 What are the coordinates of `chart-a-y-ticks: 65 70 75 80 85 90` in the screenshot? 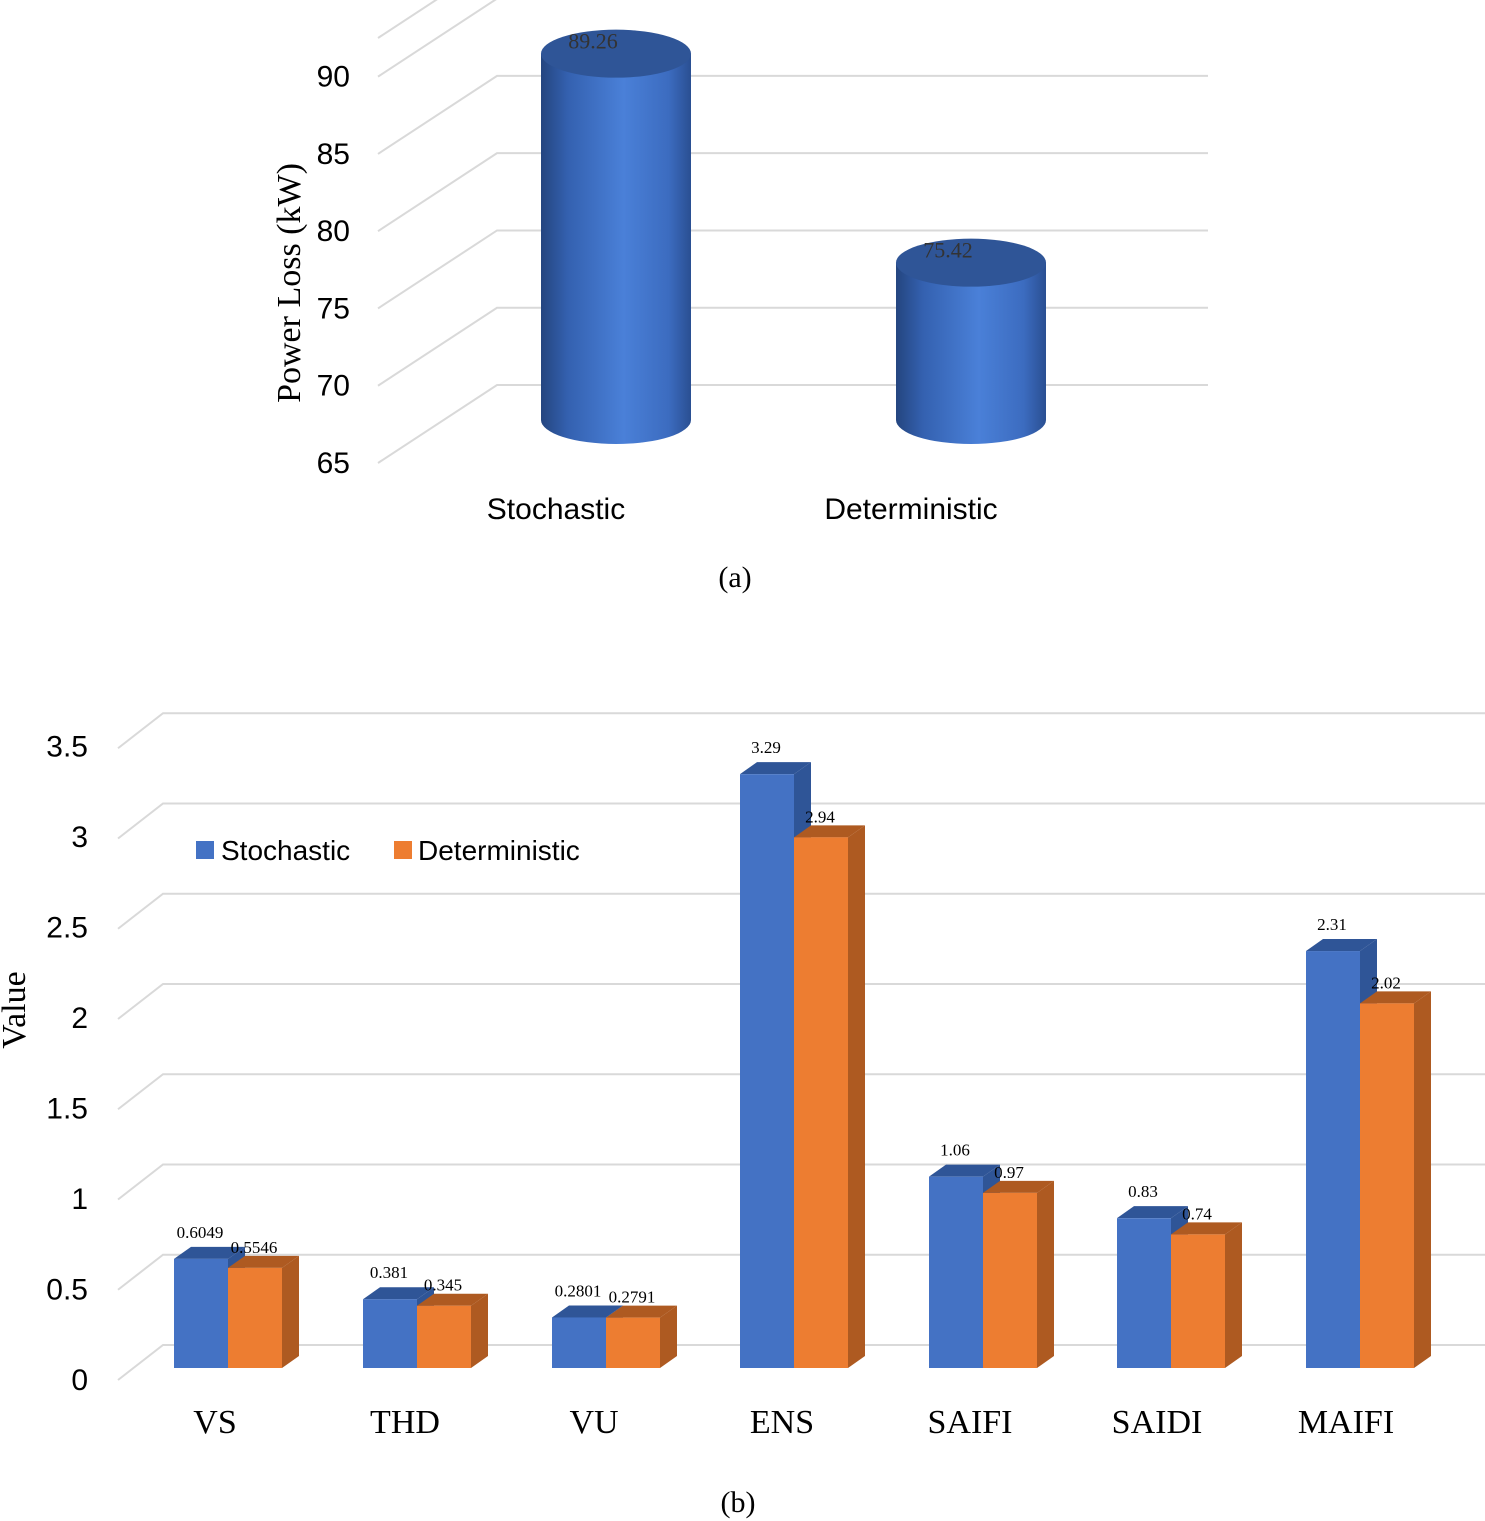 It's located at (333, 270).